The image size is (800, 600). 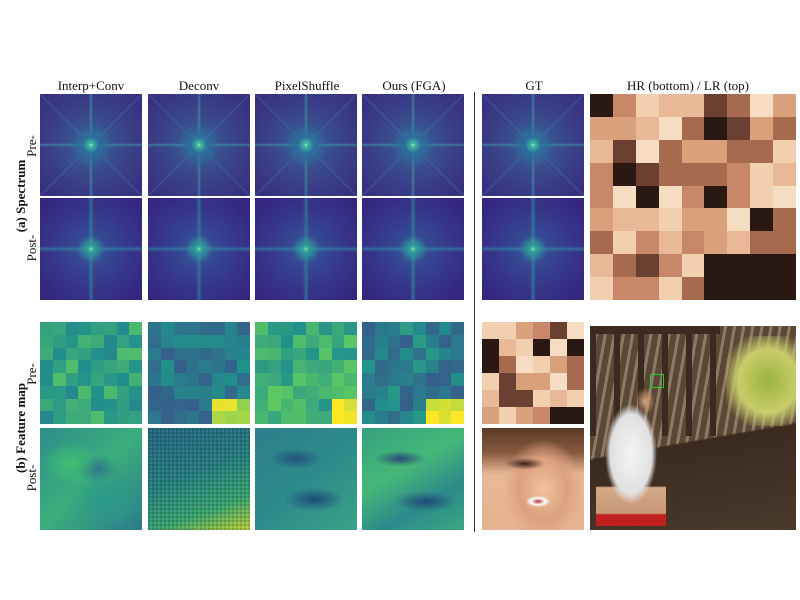 I want to click on spectrum-post-deconv, so click(x=199, y=249).